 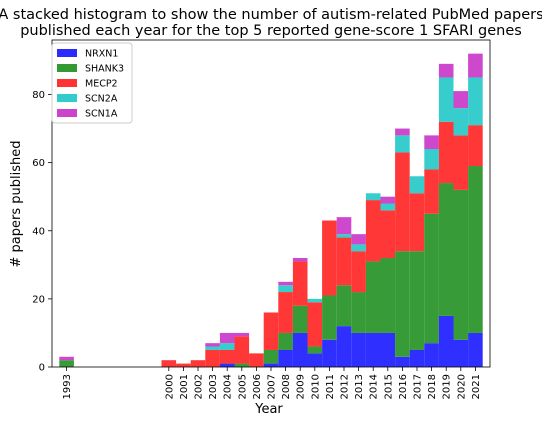 I want to click on bar-shank3-2017, so click(x=417, y=300).